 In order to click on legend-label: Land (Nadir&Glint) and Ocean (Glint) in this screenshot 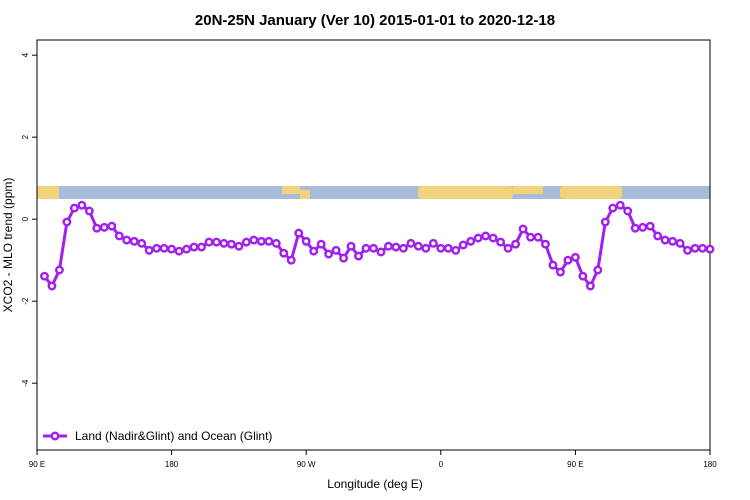, I will do `click(173, 436)`.